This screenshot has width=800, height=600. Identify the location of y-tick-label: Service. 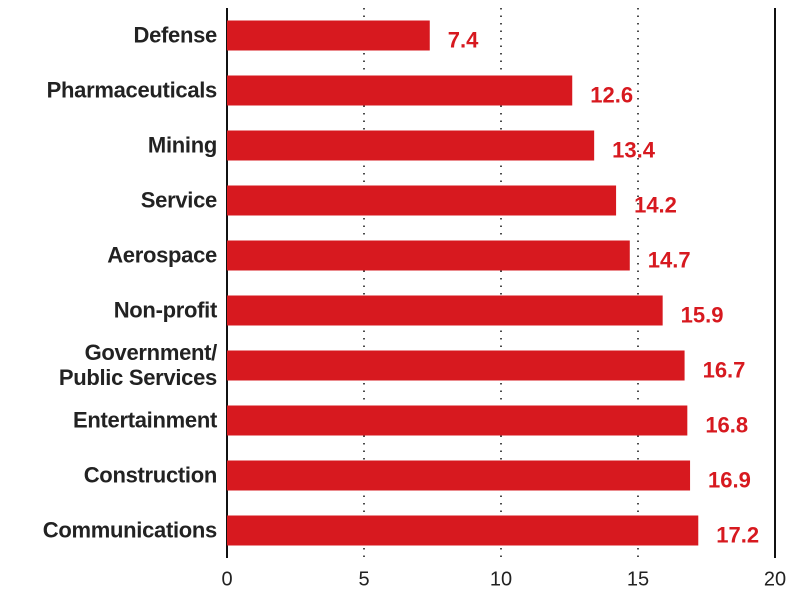
(179, 199).